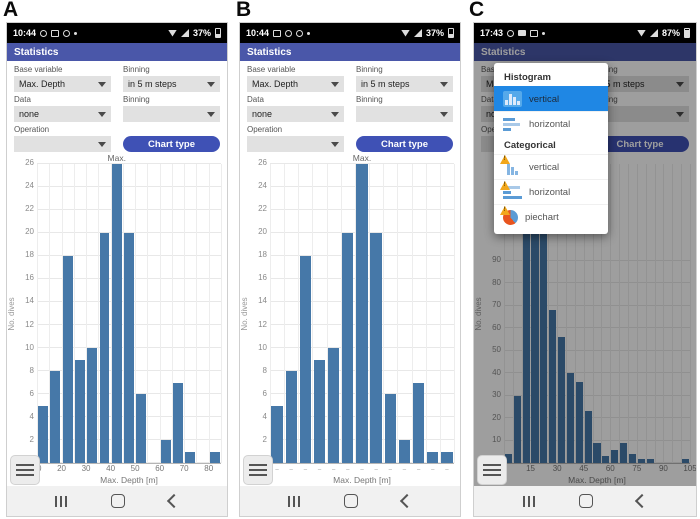 The width and height of the screenshot is (700, 519). Describe the element at coordinates (22, 313) in the screenshot. I see `y-axis: No. dives 02468101214161820222426` at that location.